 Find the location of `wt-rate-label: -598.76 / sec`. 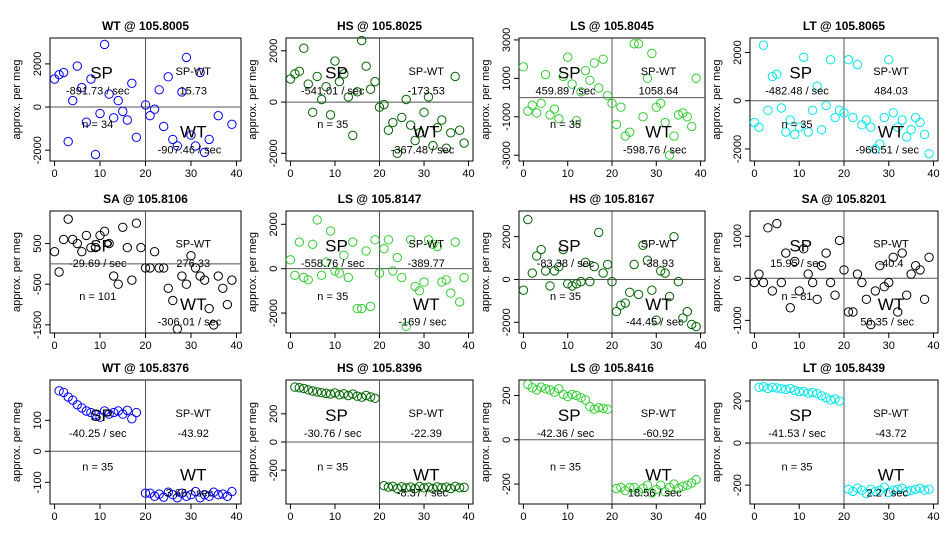

wt-rate-label: -598.76 / sec is located at coordinates (655, 151).